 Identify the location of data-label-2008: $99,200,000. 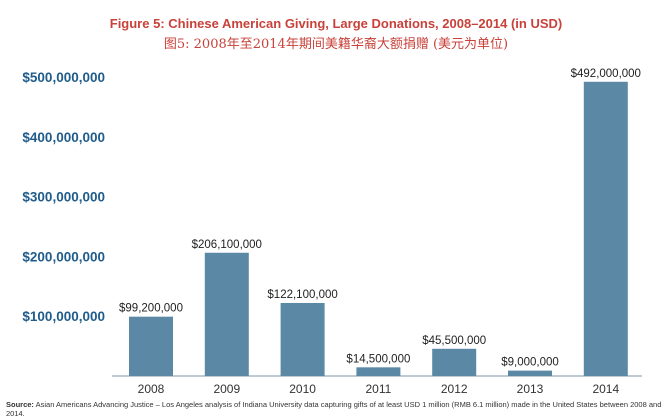
(151, 309).